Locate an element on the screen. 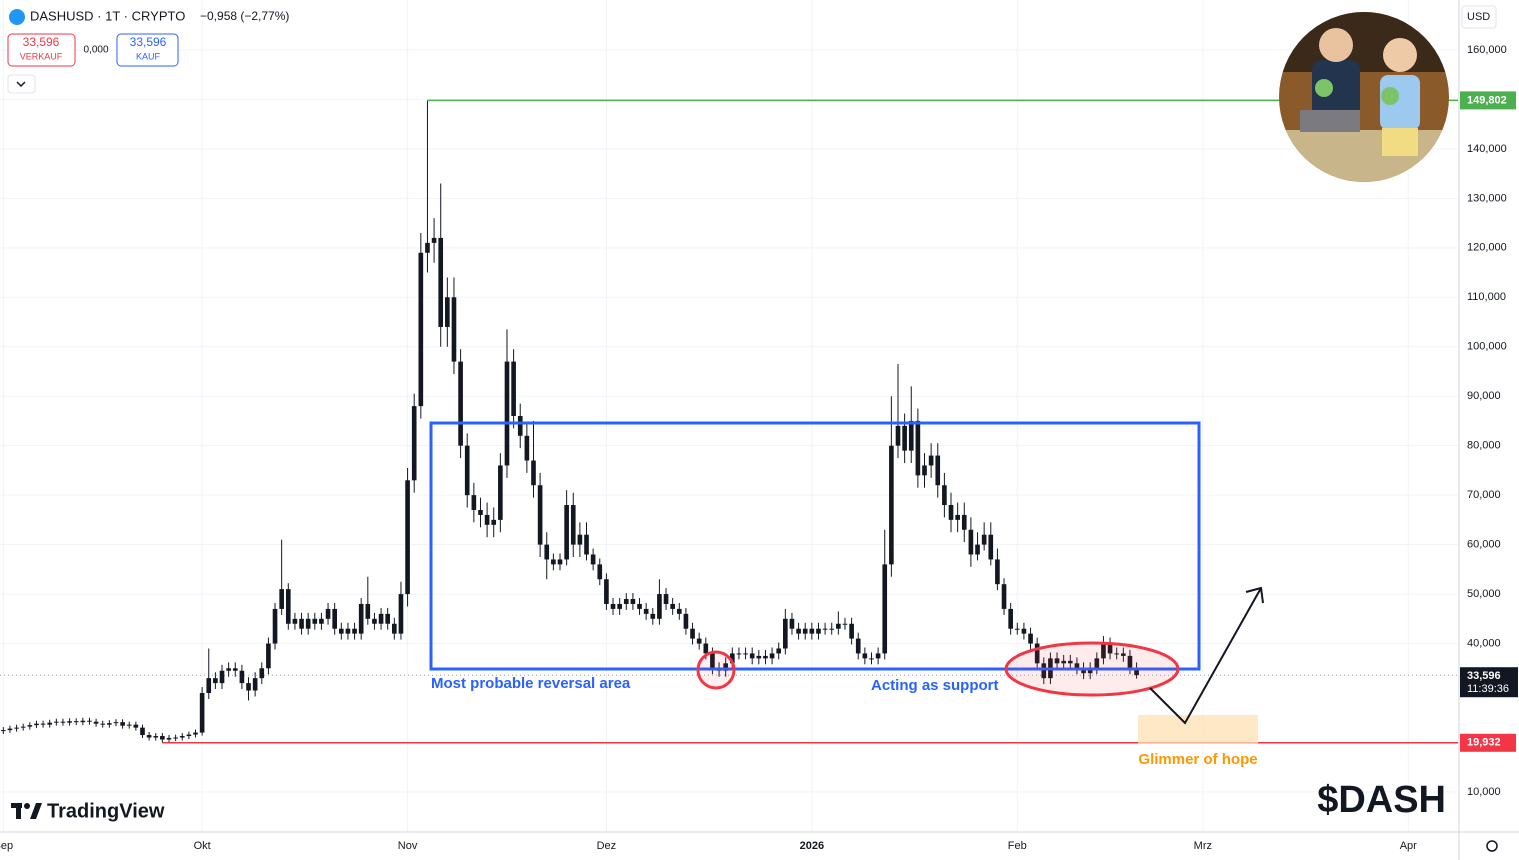 The image size is (1519, 860). currency: USD is located at coordinates (1478, 17).